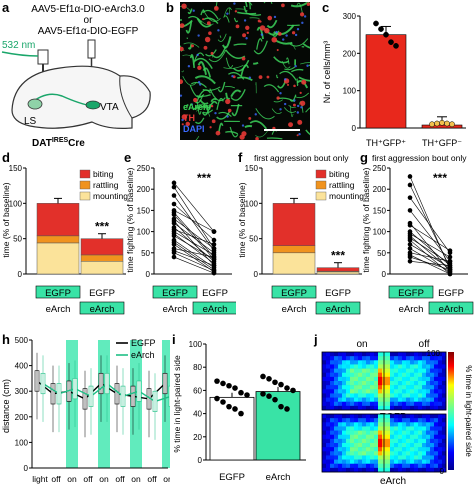 The image size is (474, 488). Describe the element at coordinates (410, 225) in the screenshot. I see `g-point-egfp` at that location.